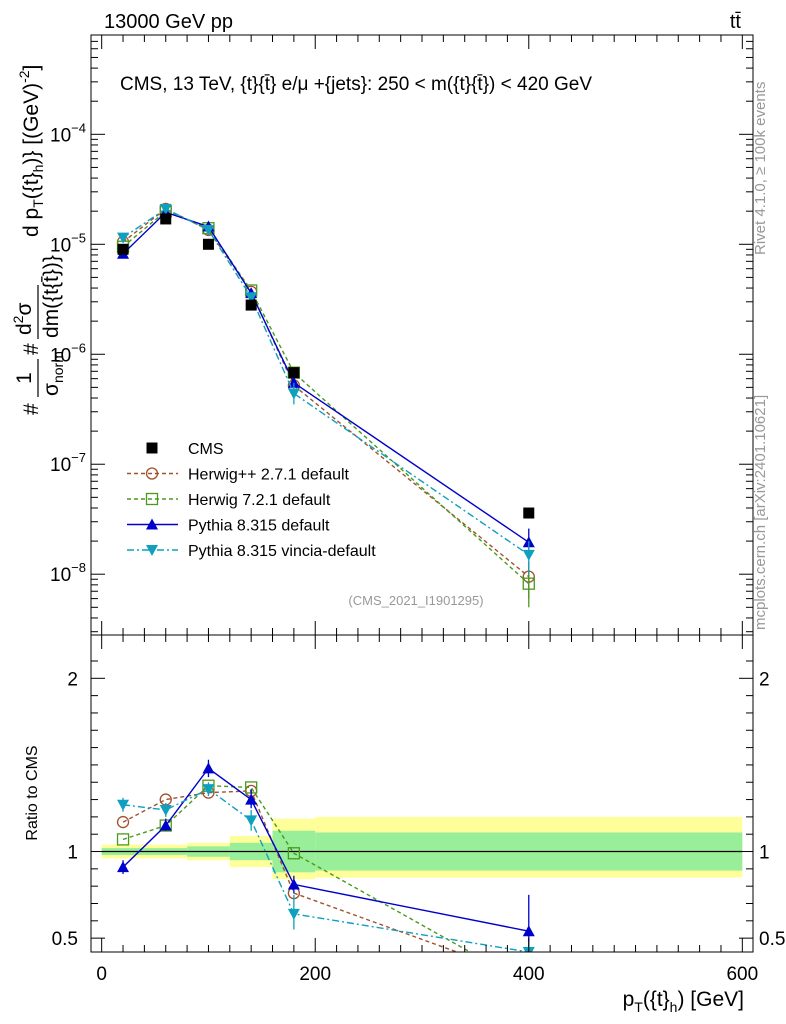 The image size is (786, 1024). What do you see at coordinates (259, 500) in the screenshot?
I see `legend-label: Herwig 7.2.1 default` at bounding box center [259, 500].